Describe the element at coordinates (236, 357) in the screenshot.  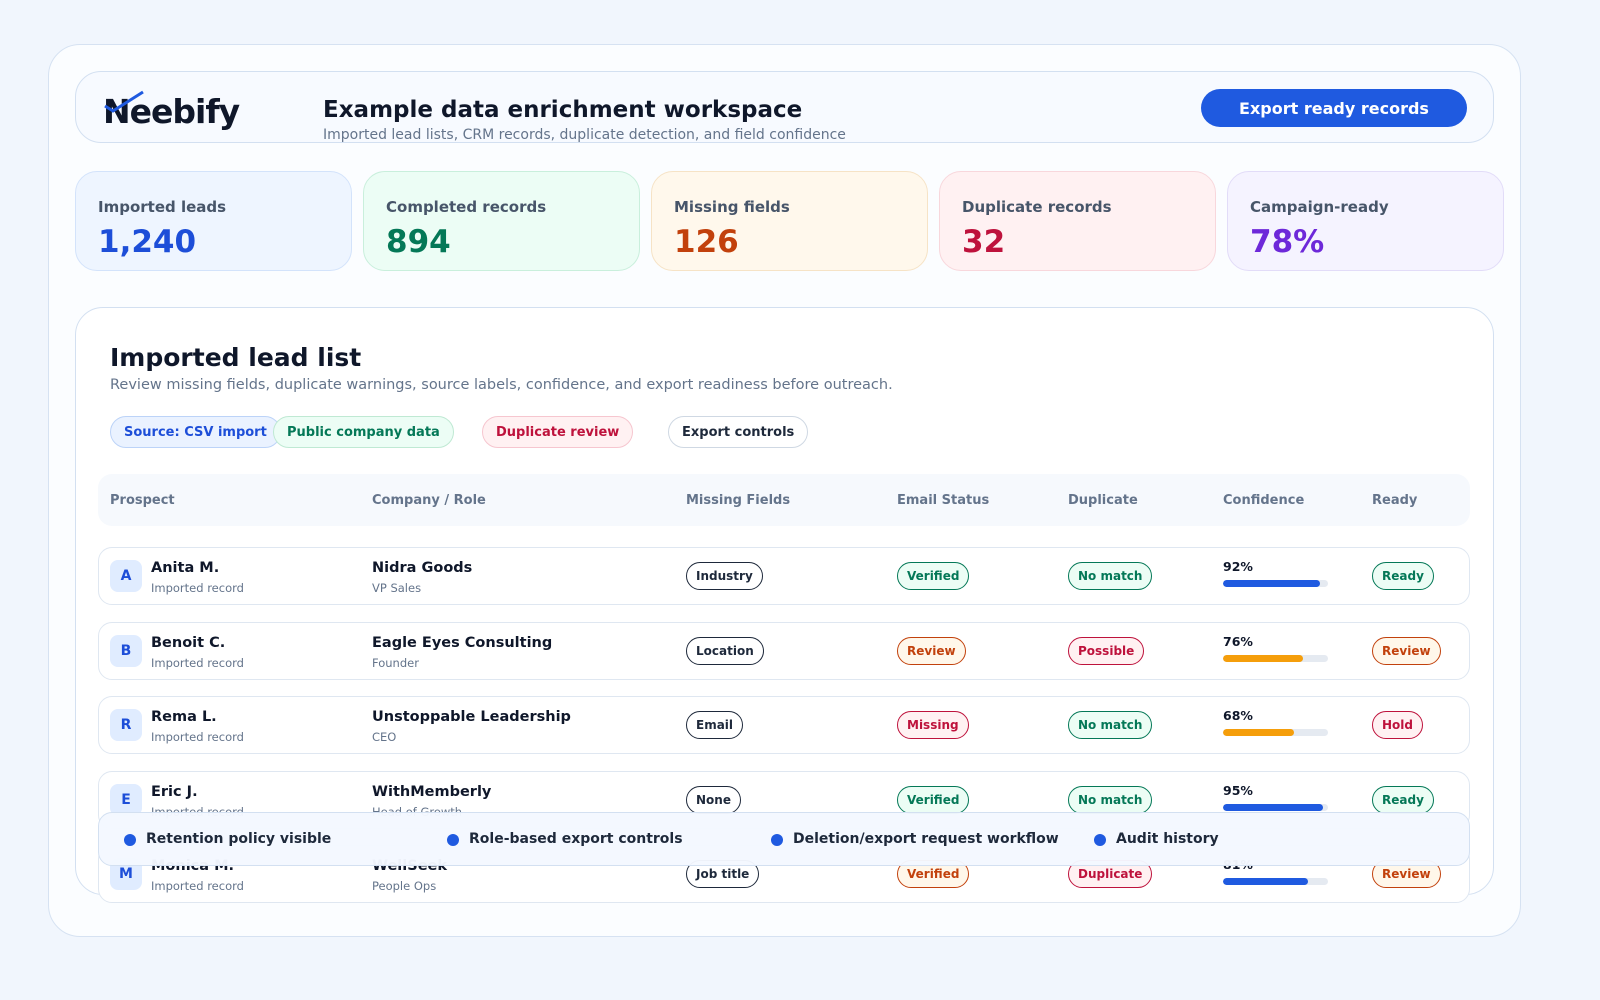
I see `table-title: Imported lead list` at that location.